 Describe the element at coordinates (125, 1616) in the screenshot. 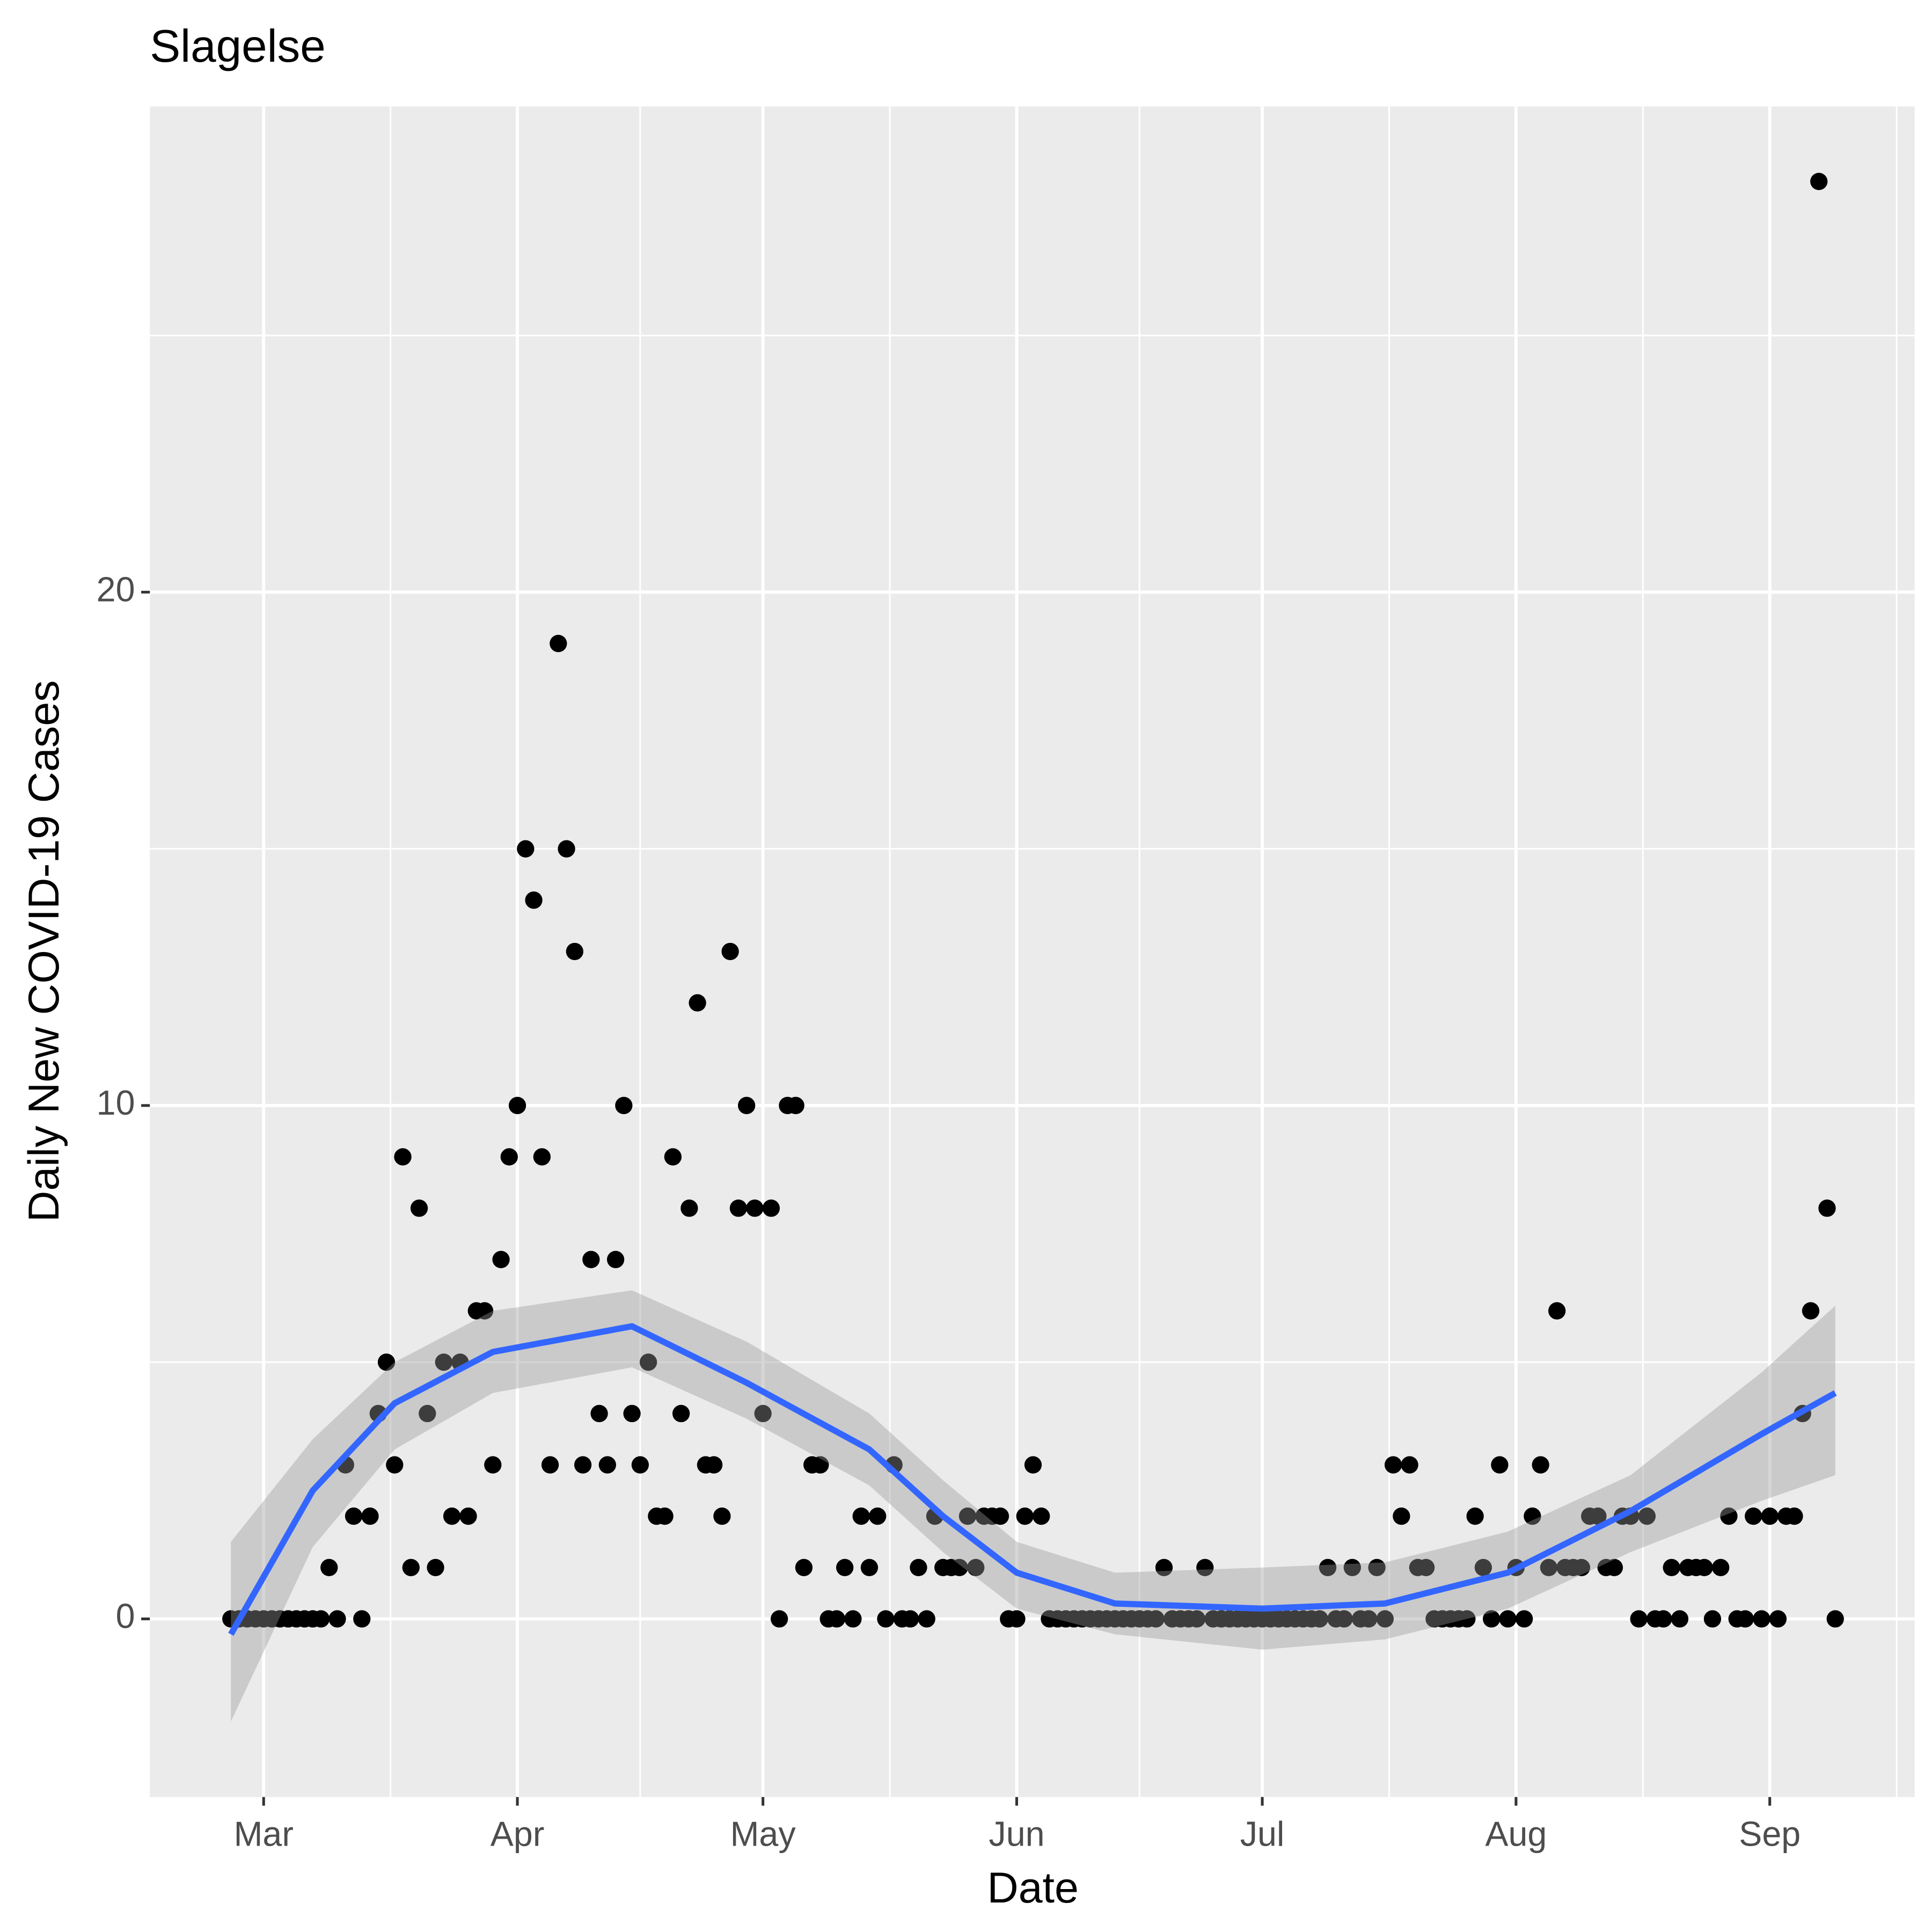

I see `y-tick-label: 0` at that location.